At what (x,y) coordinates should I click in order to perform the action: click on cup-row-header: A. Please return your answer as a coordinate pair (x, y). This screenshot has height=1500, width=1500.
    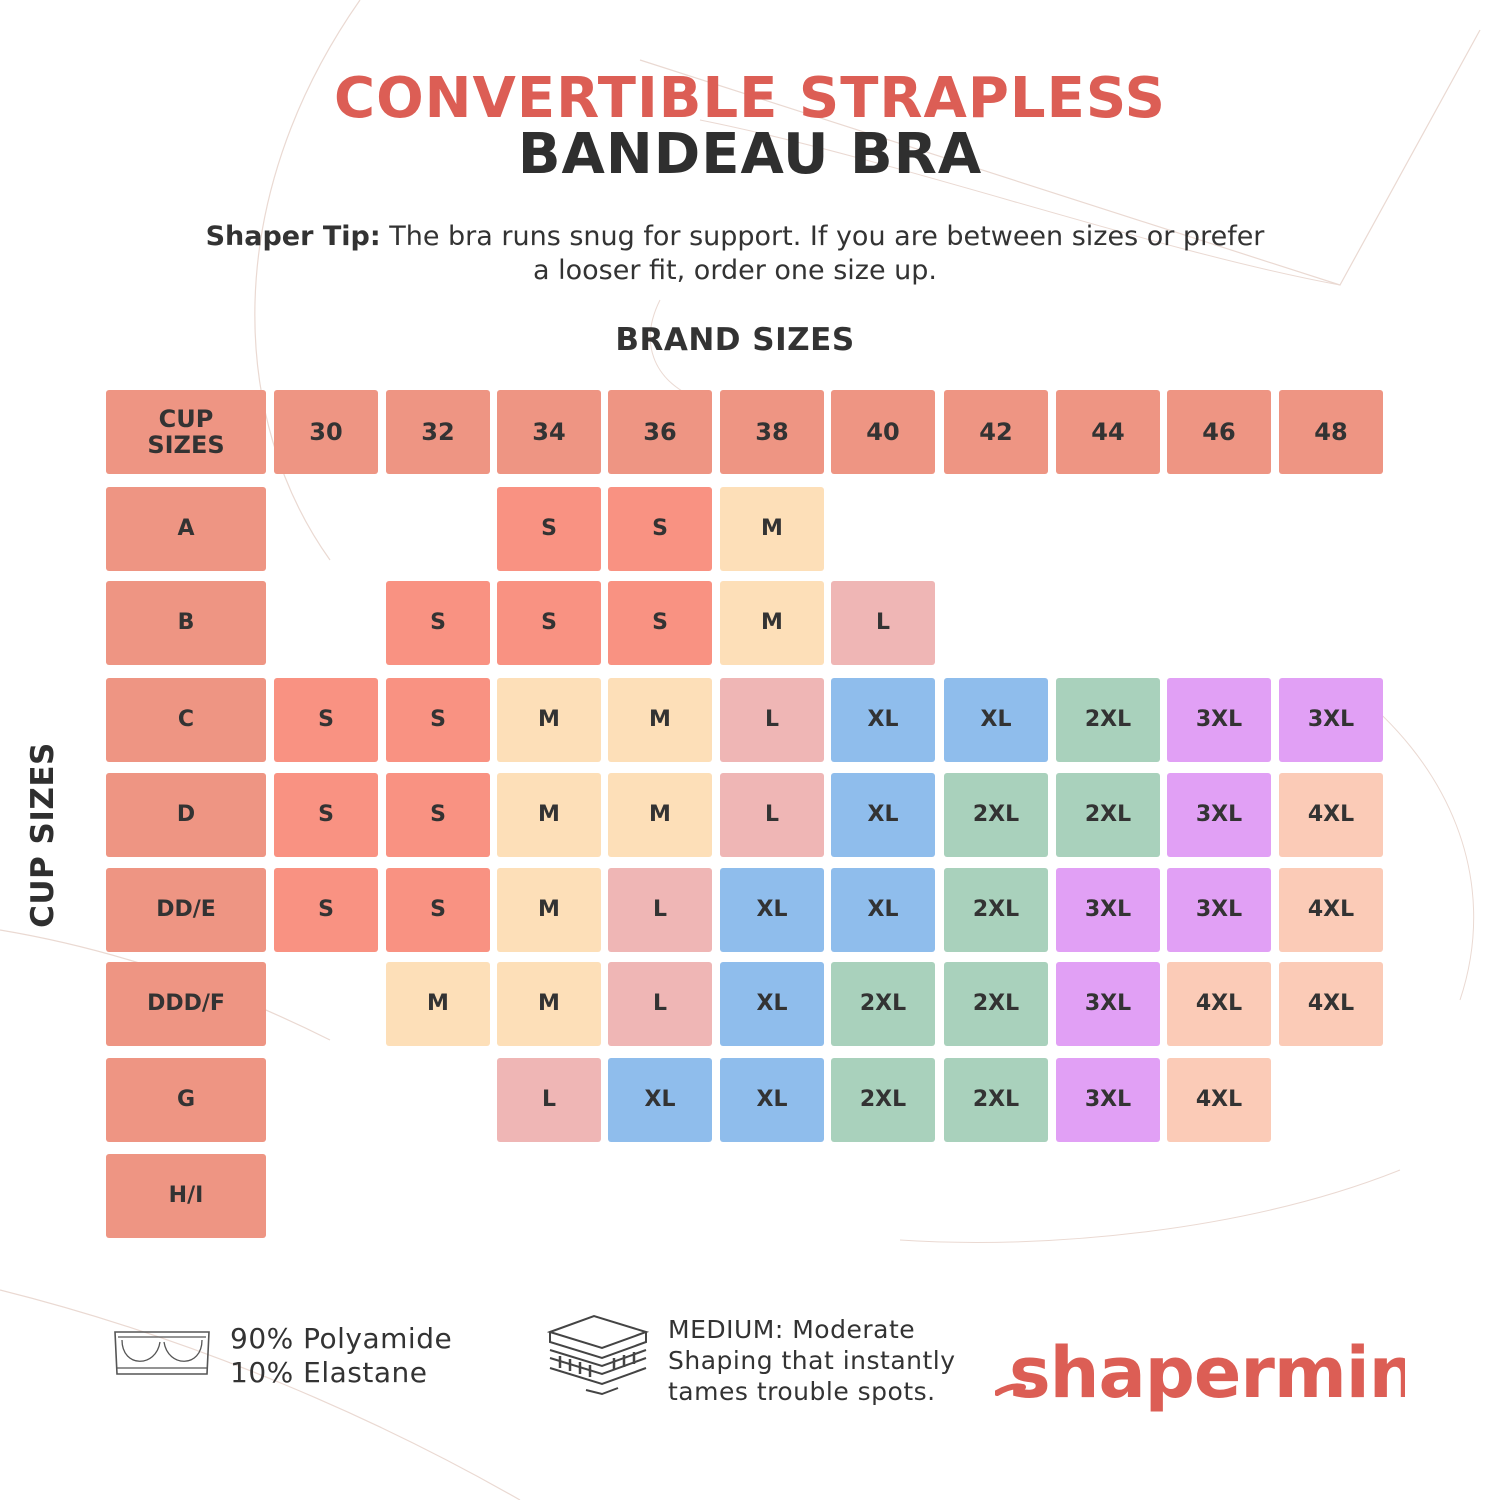
    Looking at the image, I should click on (186, 529).